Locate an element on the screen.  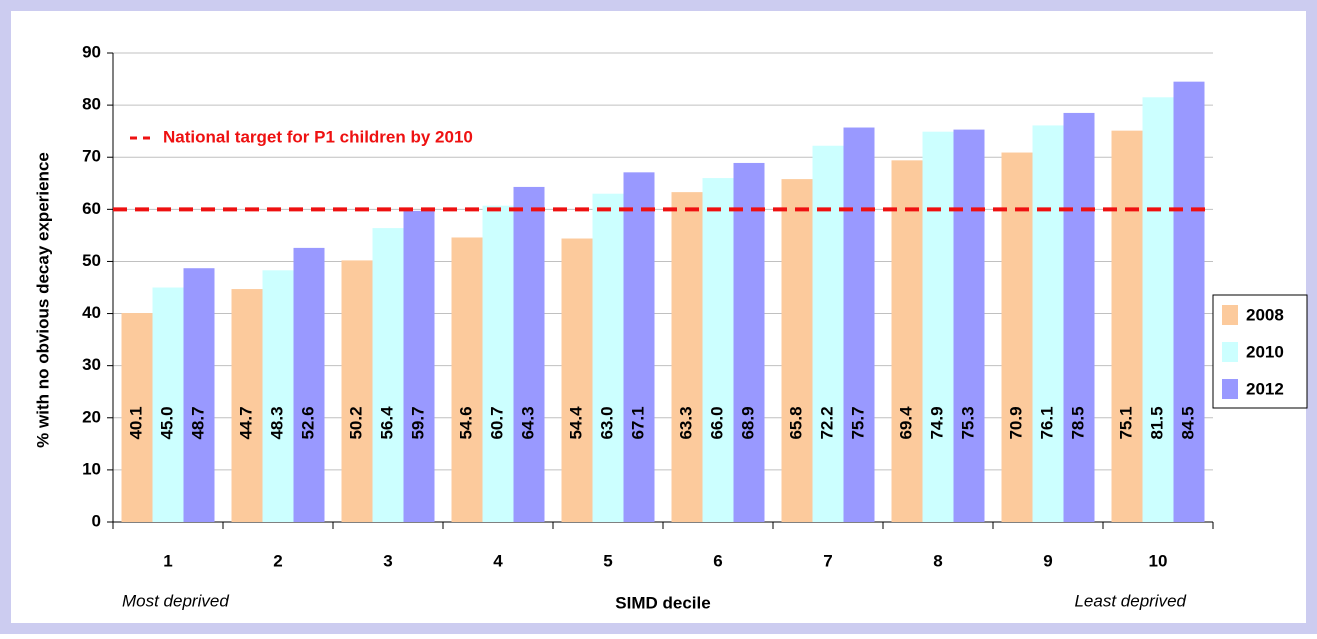
y-tick-label: 60 is located at coordinates (91, 208).